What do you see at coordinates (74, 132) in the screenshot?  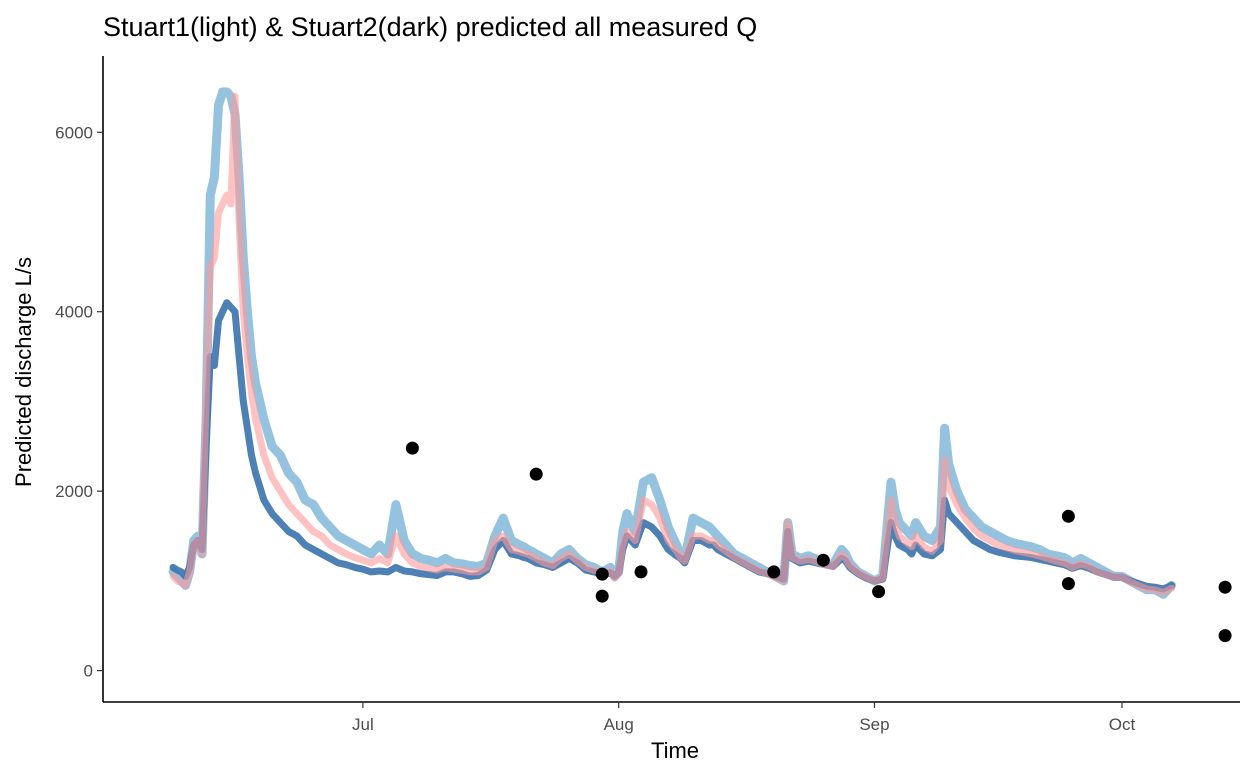 I see `y-tick-label: 6000` at bounding box center [74, 132].